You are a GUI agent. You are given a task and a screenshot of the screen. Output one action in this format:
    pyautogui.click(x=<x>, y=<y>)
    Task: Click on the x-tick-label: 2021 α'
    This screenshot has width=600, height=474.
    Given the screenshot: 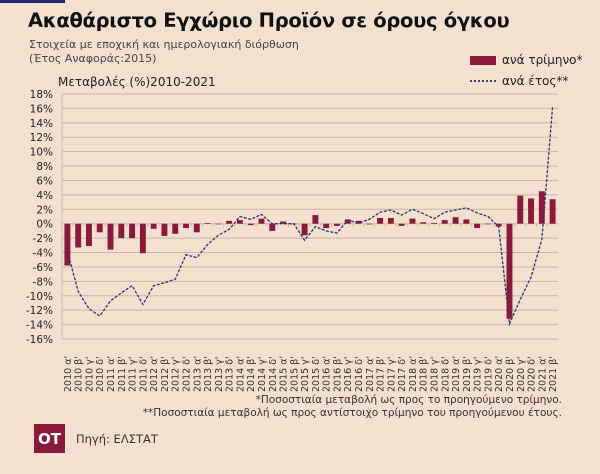 What is the action you would take?
    pyautogui.click(x=542, y=374)
    